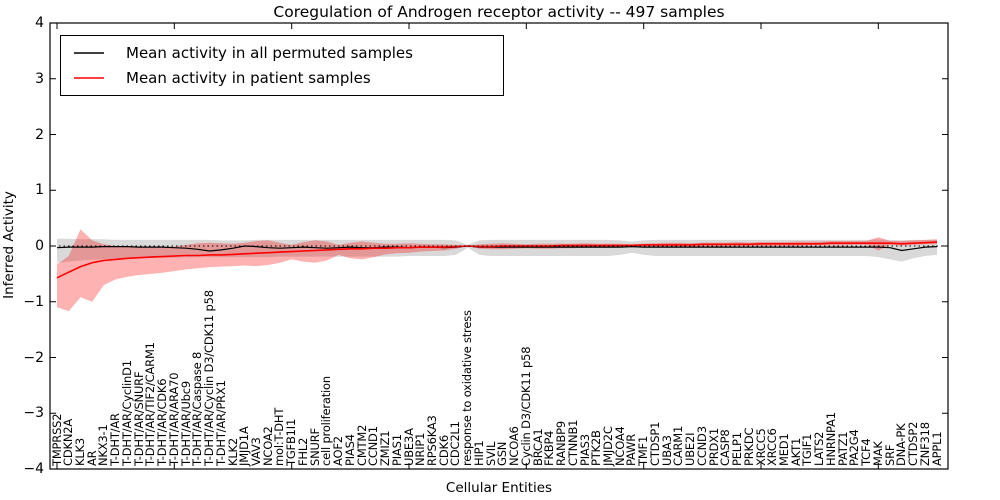  What do you see at coordinates (39, 23) in the screenshot?
I see `y-tick-label: 4` at bounding box center [39, 23].